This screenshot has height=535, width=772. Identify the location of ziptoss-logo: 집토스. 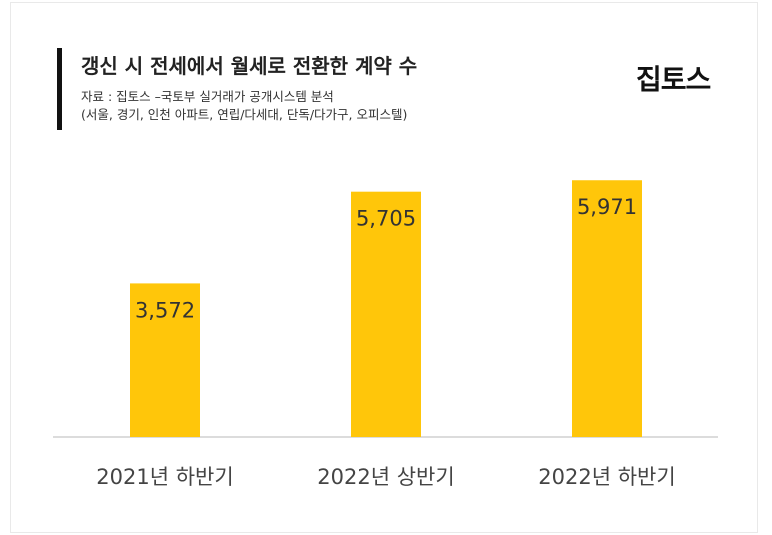
(673, 79).